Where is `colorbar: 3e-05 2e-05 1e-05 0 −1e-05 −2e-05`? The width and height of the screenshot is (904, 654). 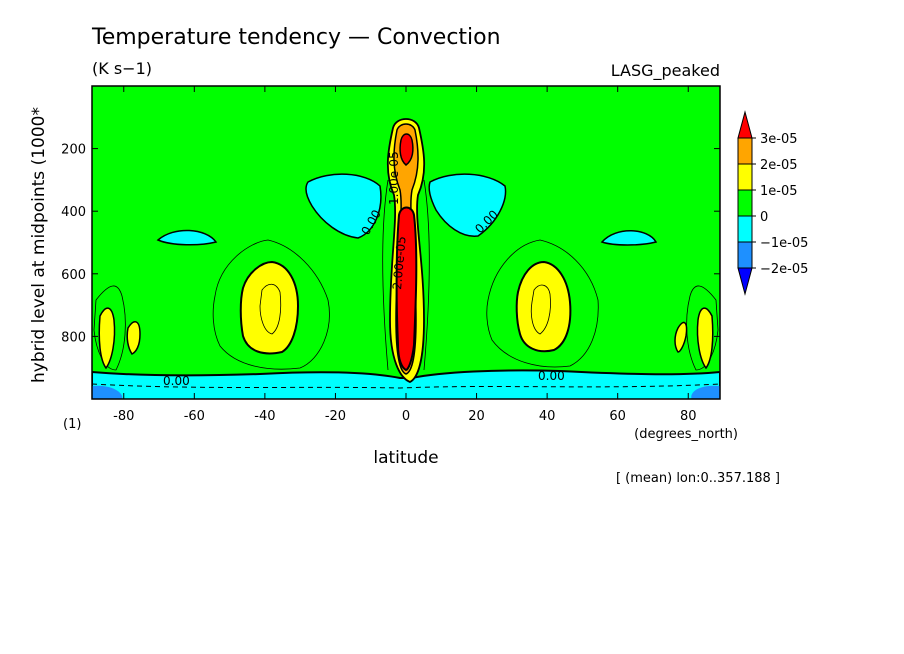
colorbar: 3e-05 2e-05 1e-05 0 −1e-05 −2e-05 is located at coordinates (772, 203).